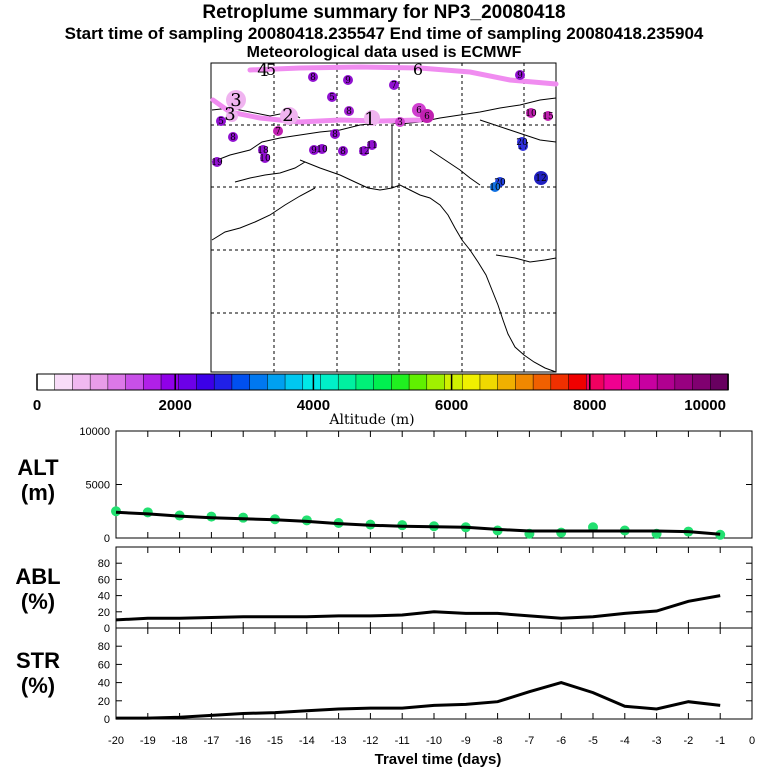 The height and width of the screenshot is (768, 768). Describe the element at coordinates (104, 702) in the screenshot. I see `y-tick-label: 20` at that location.